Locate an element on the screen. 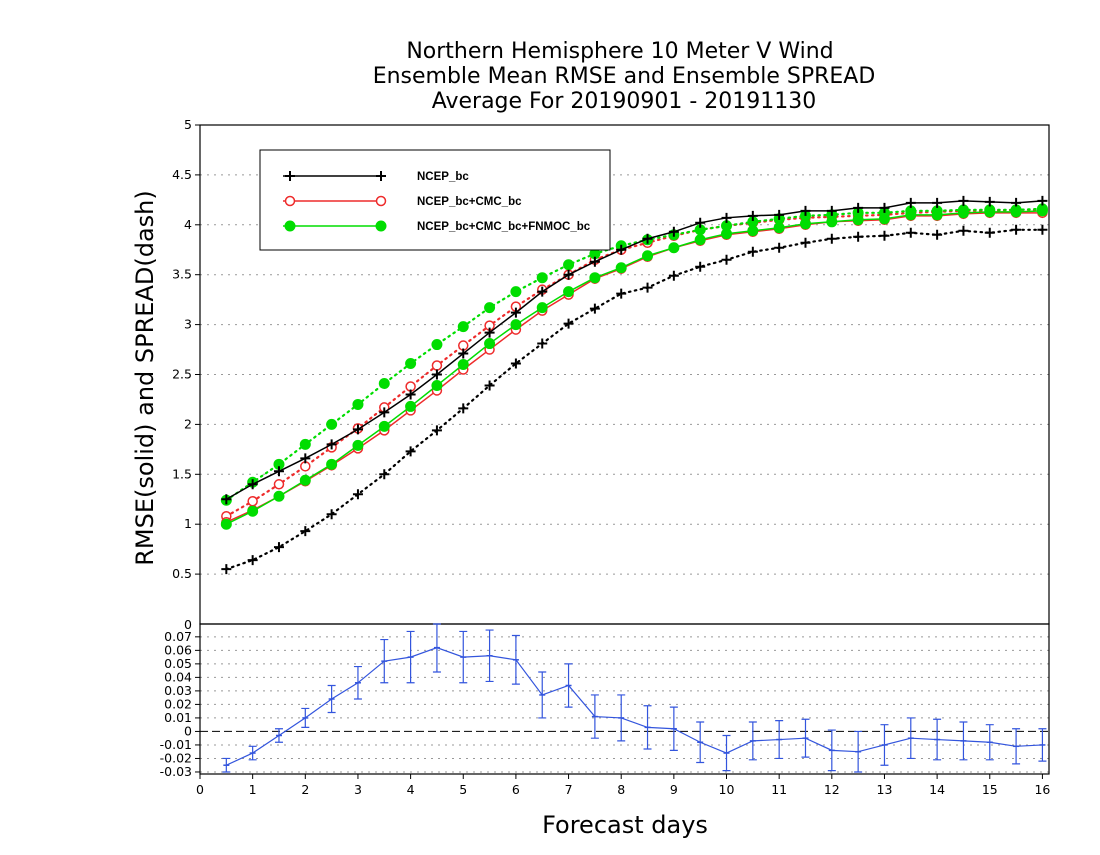  sub-y-tick-label: -0.02 is located at coordinates (176, 757).